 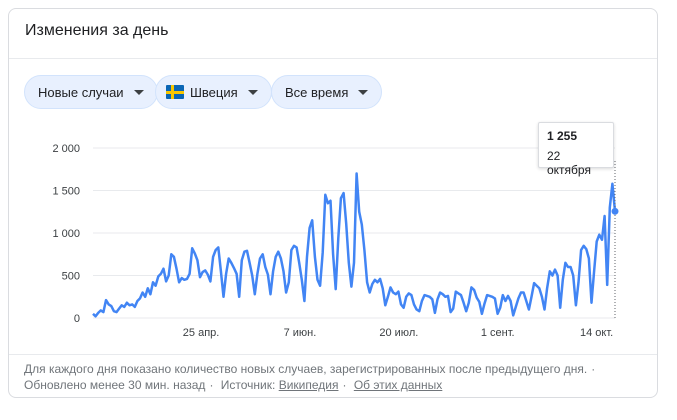 What do you see at coordinates (300, 333) in the screenshot?
I see `x-tick-label: 7 июн.` at bounding box center [300, 333].